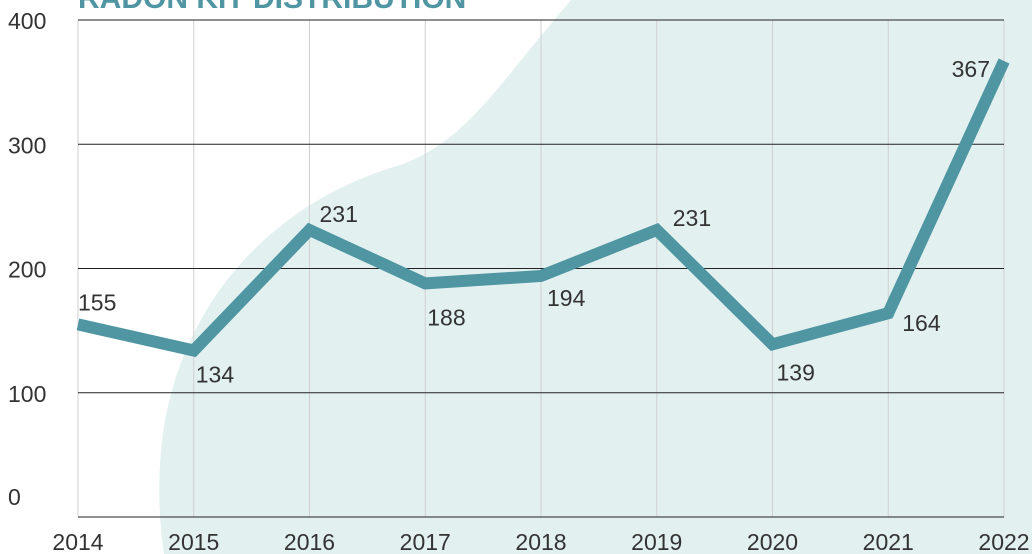 This screenshot has height=554, width=1032. Describe the element at coordinates (566, 298) in the screenshot. I see `data-label: 194` at that location.